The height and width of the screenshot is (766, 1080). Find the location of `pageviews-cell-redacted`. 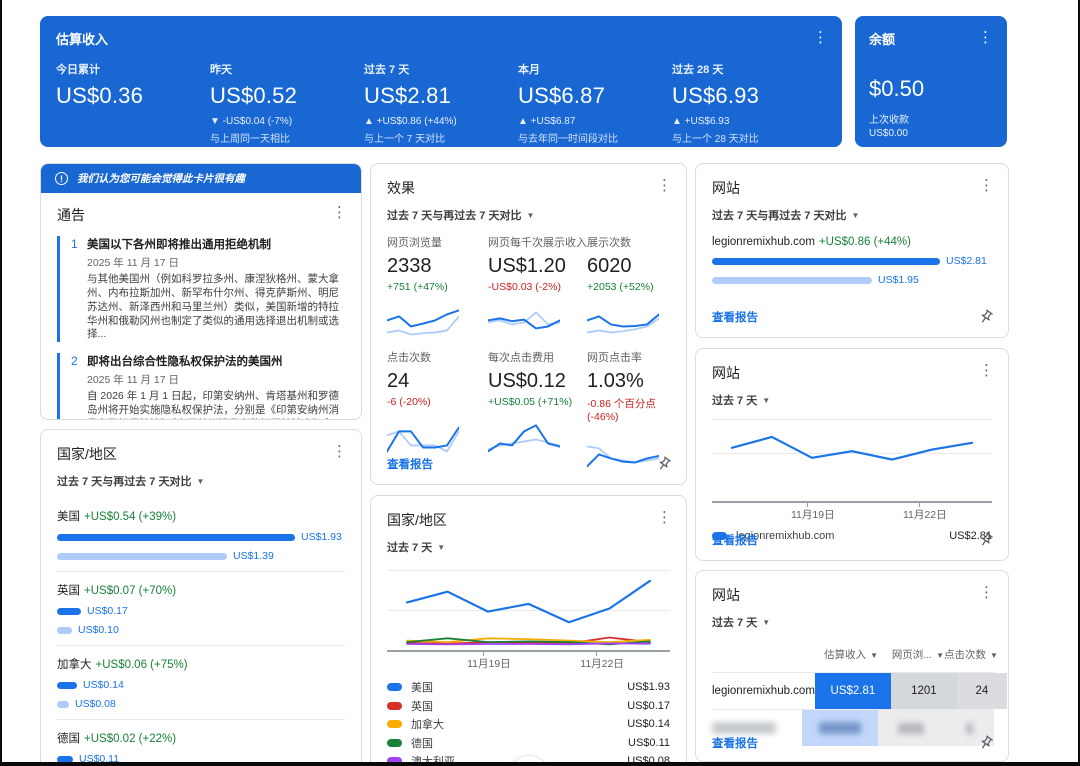

pageviews-cell-redacted is located at coordinates (911, 728).